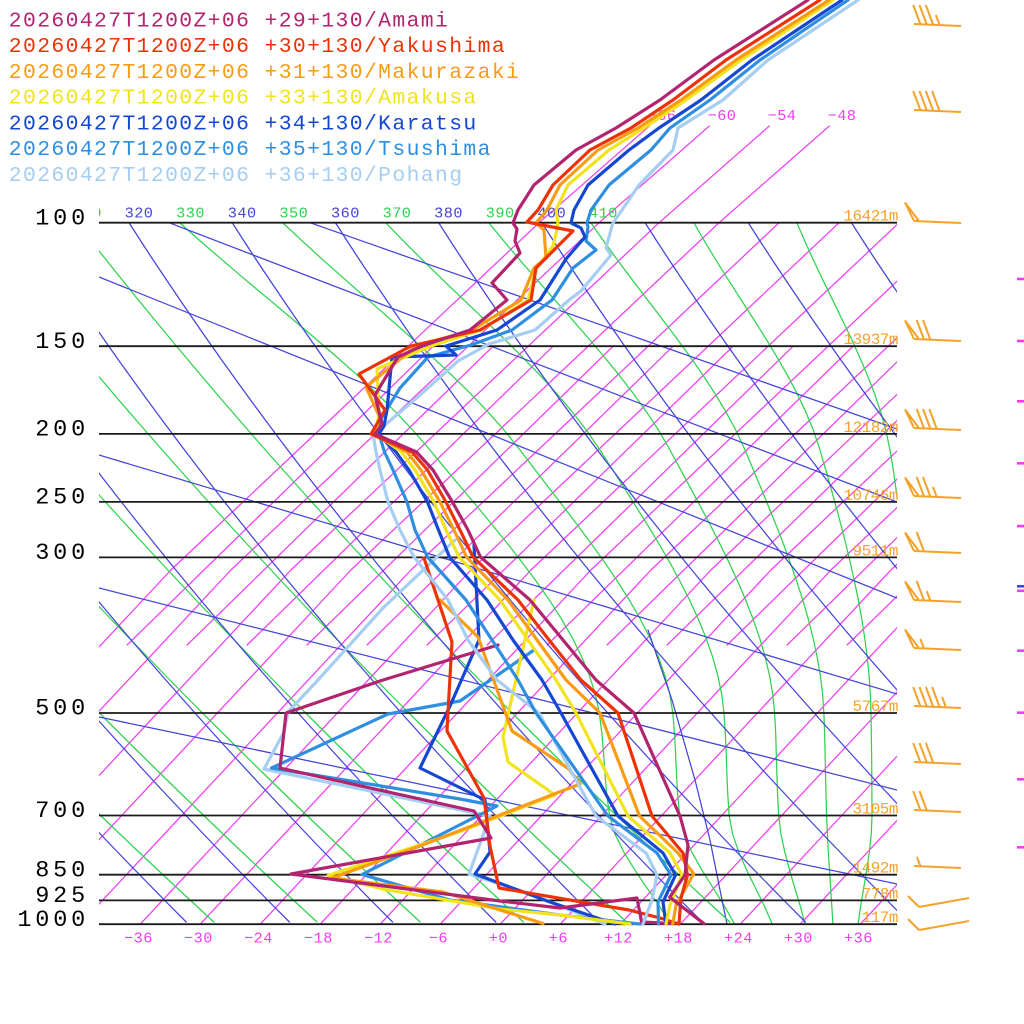 The height and width of the screenshot is (1024, 1024). I want to click on svg-text: −12, so click(378, 939).